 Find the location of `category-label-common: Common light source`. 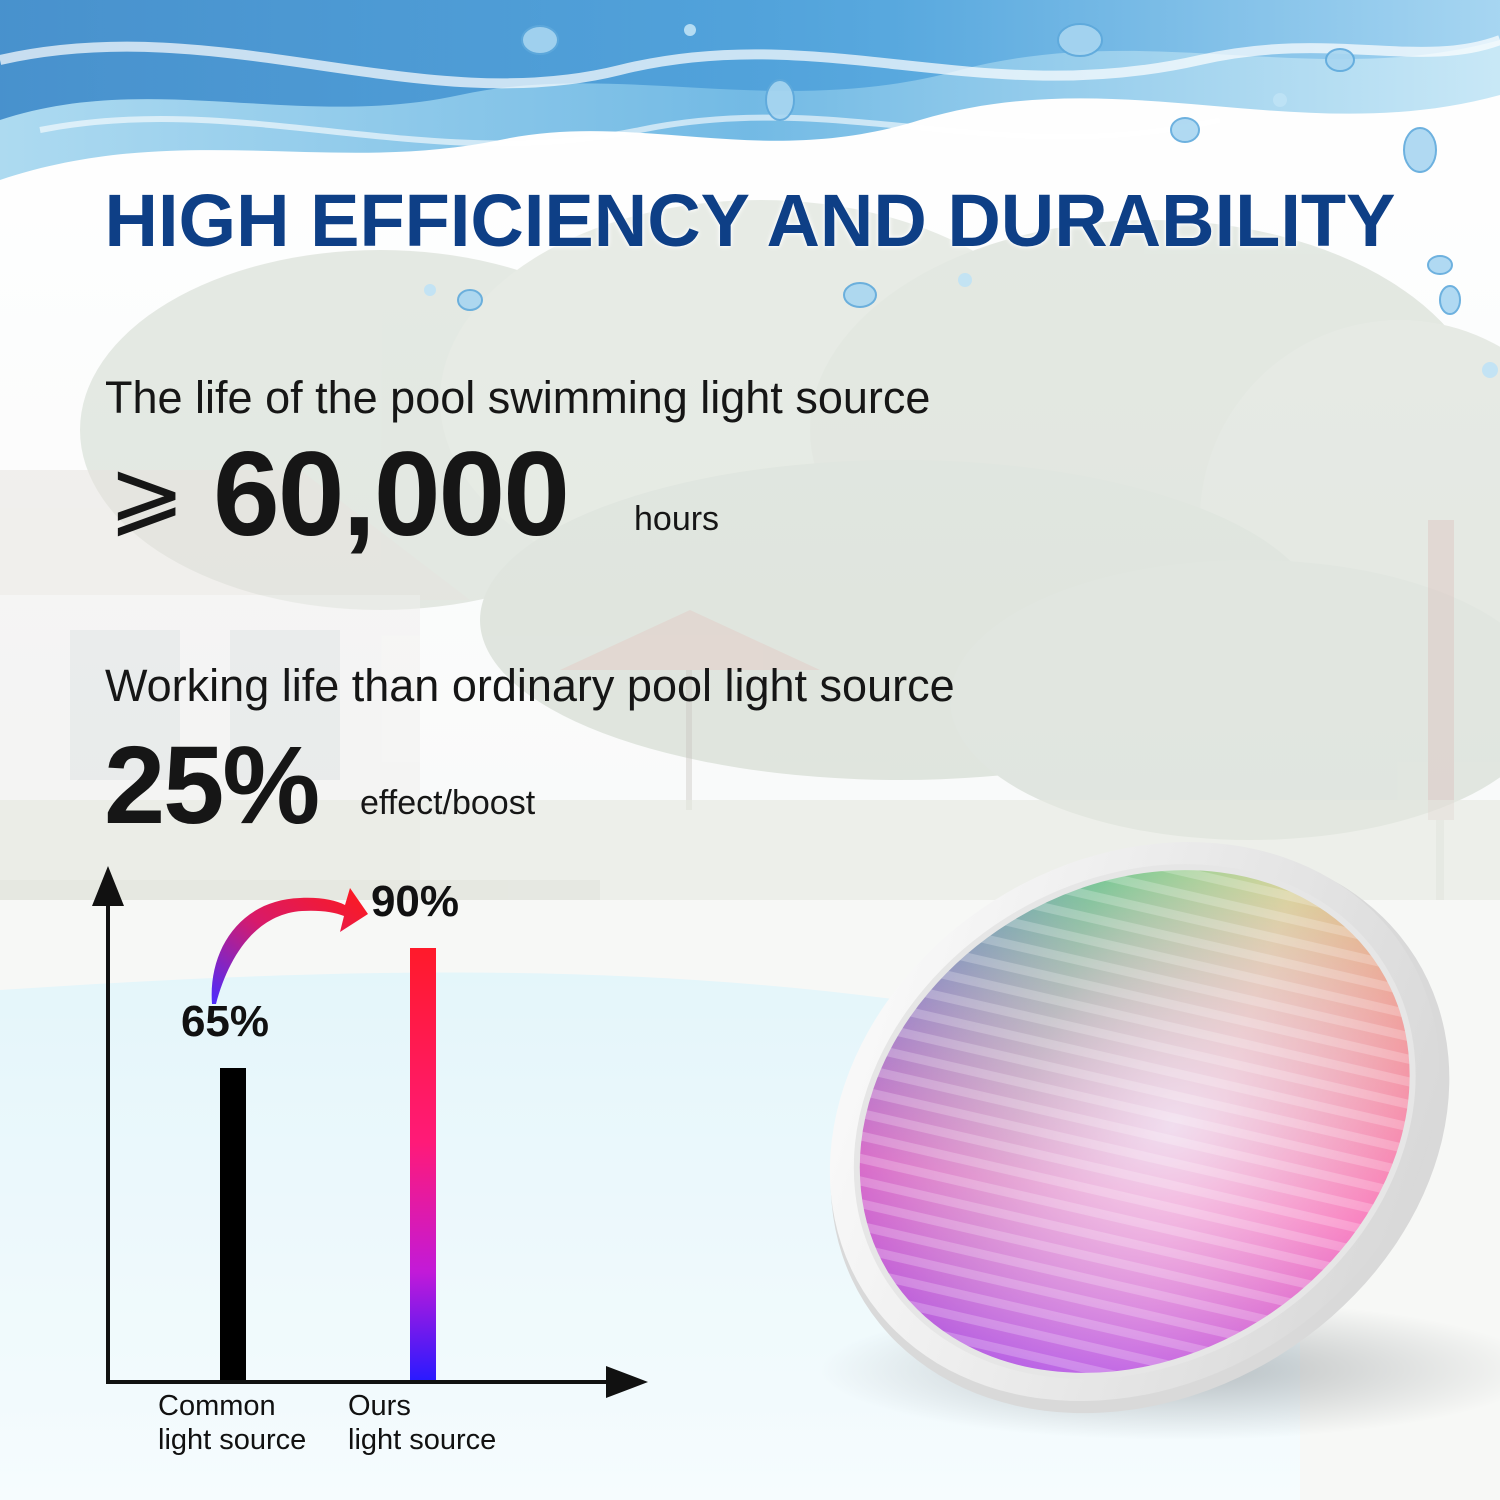

category-label-common: Common light source is located at coordinates (232, 1423).